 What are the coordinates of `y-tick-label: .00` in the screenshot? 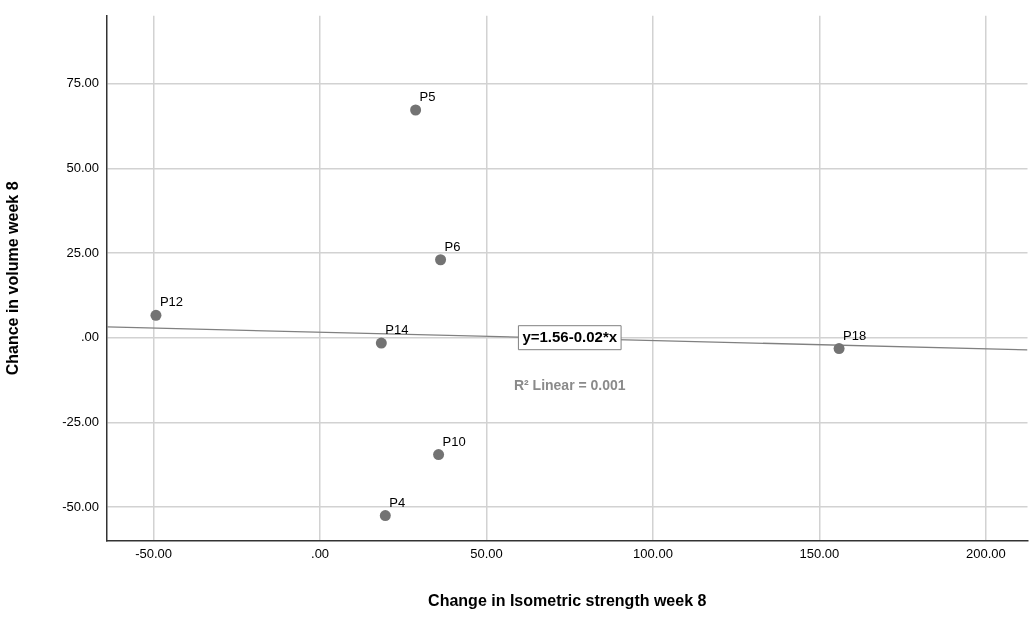 It's located at (89, 337).